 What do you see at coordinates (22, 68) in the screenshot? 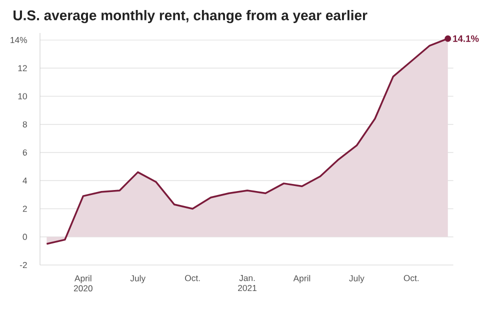
I see `y-tick-label: 12` at bounding box center [22, 68].